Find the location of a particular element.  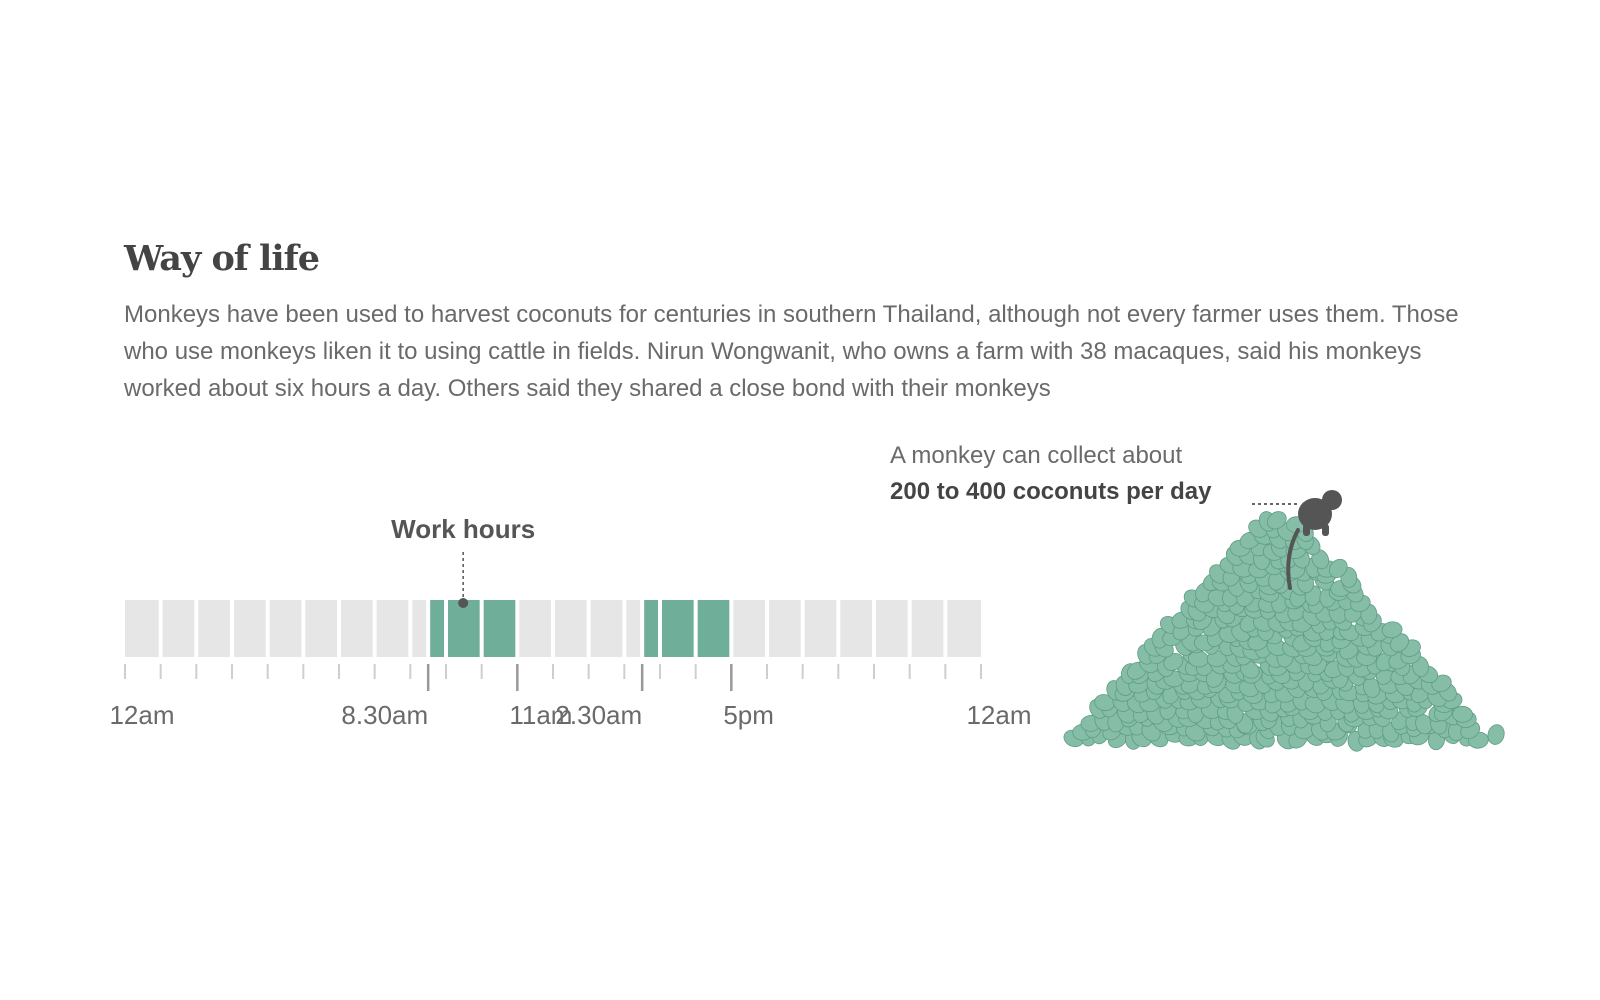

annotation-label: Work hours is located at coordinates (463, 529).